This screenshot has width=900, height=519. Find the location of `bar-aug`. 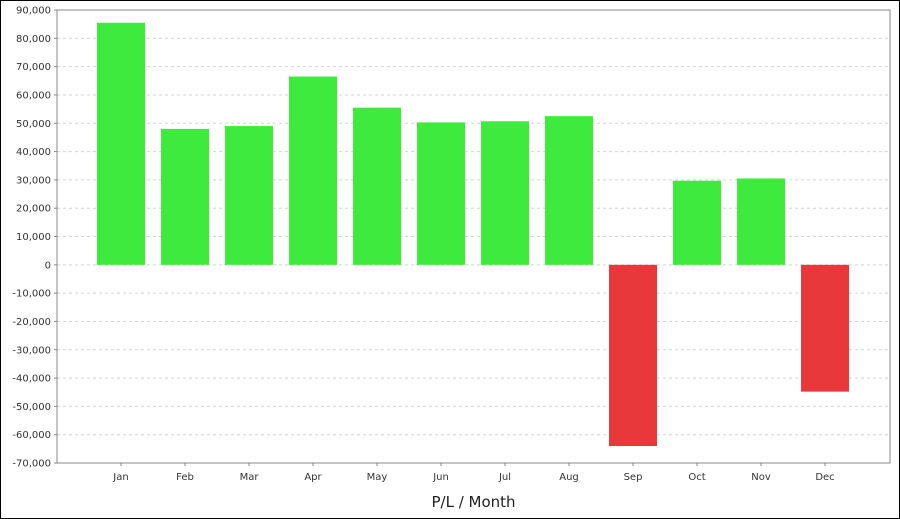

bar-aug is located at coordinates (569, 190).